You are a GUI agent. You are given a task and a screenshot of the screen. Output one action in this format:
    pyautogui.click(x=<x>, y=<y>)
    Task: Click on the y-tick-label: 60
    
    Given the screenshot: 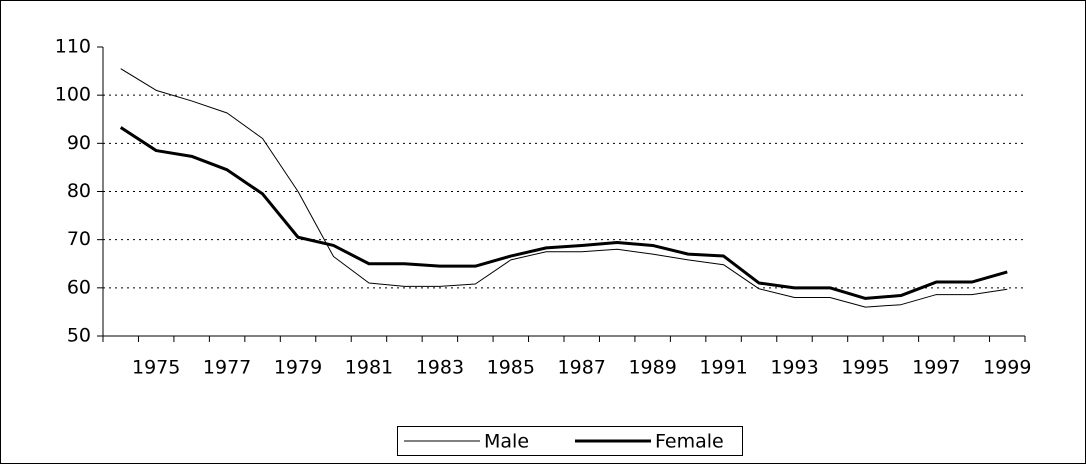 What is the action you would take?
    pyautogui.click(x=79, y=287)
    